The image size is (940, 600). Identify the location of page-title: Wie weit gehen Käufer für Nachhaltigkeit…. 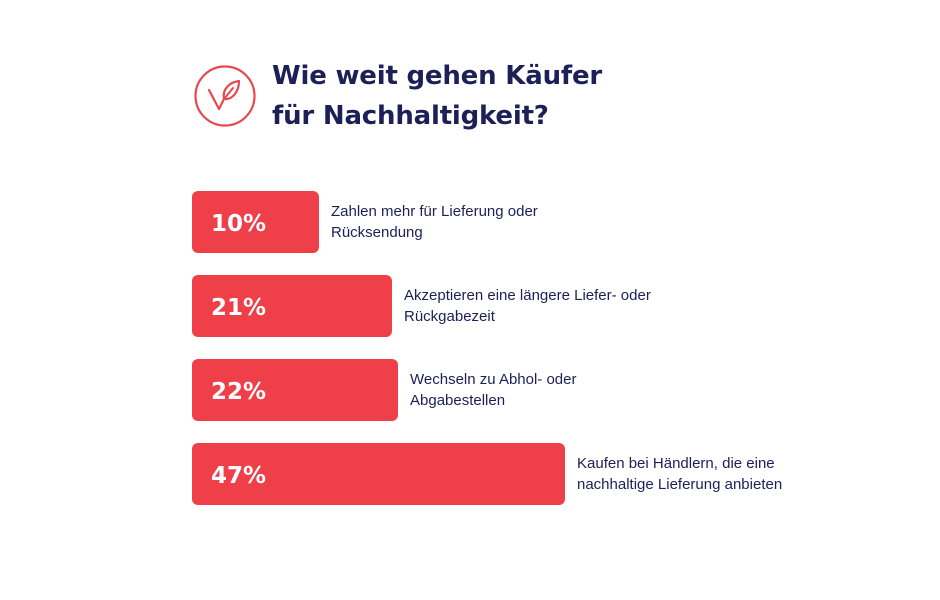
(437, 96).